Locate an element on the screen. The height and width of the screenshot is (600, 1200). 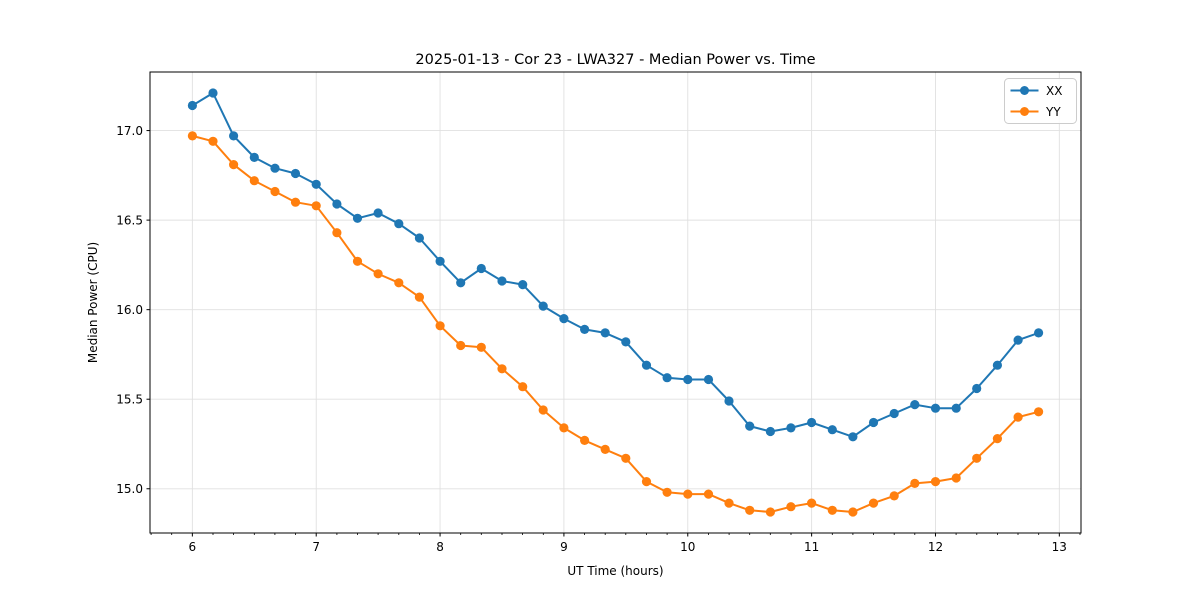
x-tick-label: 6 is located at coordinates (193, 547).